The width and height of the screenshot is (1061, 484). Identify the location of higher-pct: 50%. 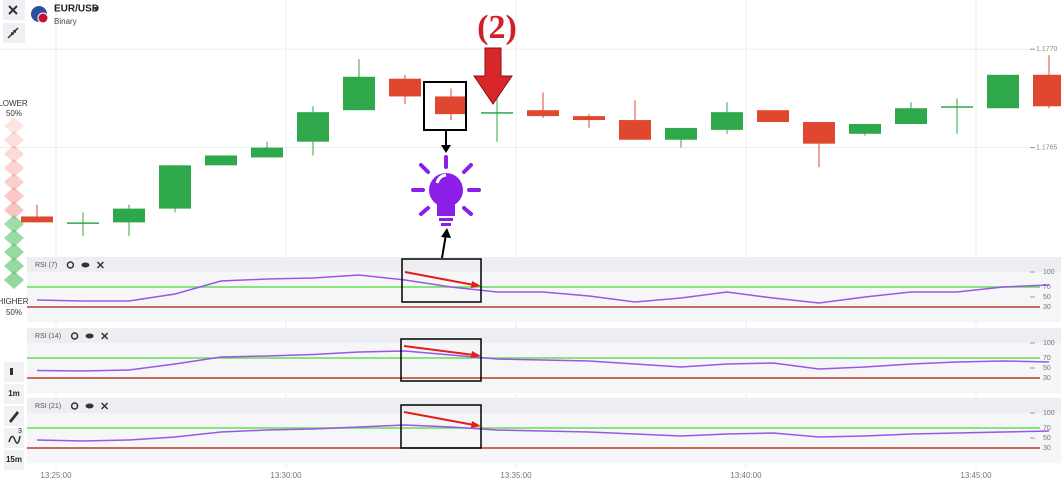
(14, 312).